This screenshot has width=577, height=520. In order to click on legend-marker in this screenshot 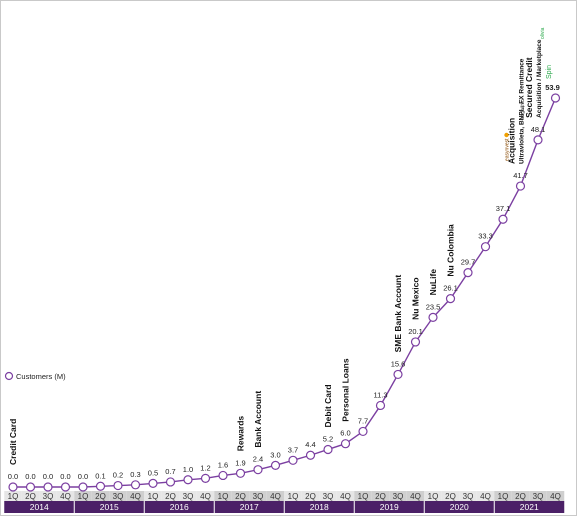, I will do `click(9, 376)`.